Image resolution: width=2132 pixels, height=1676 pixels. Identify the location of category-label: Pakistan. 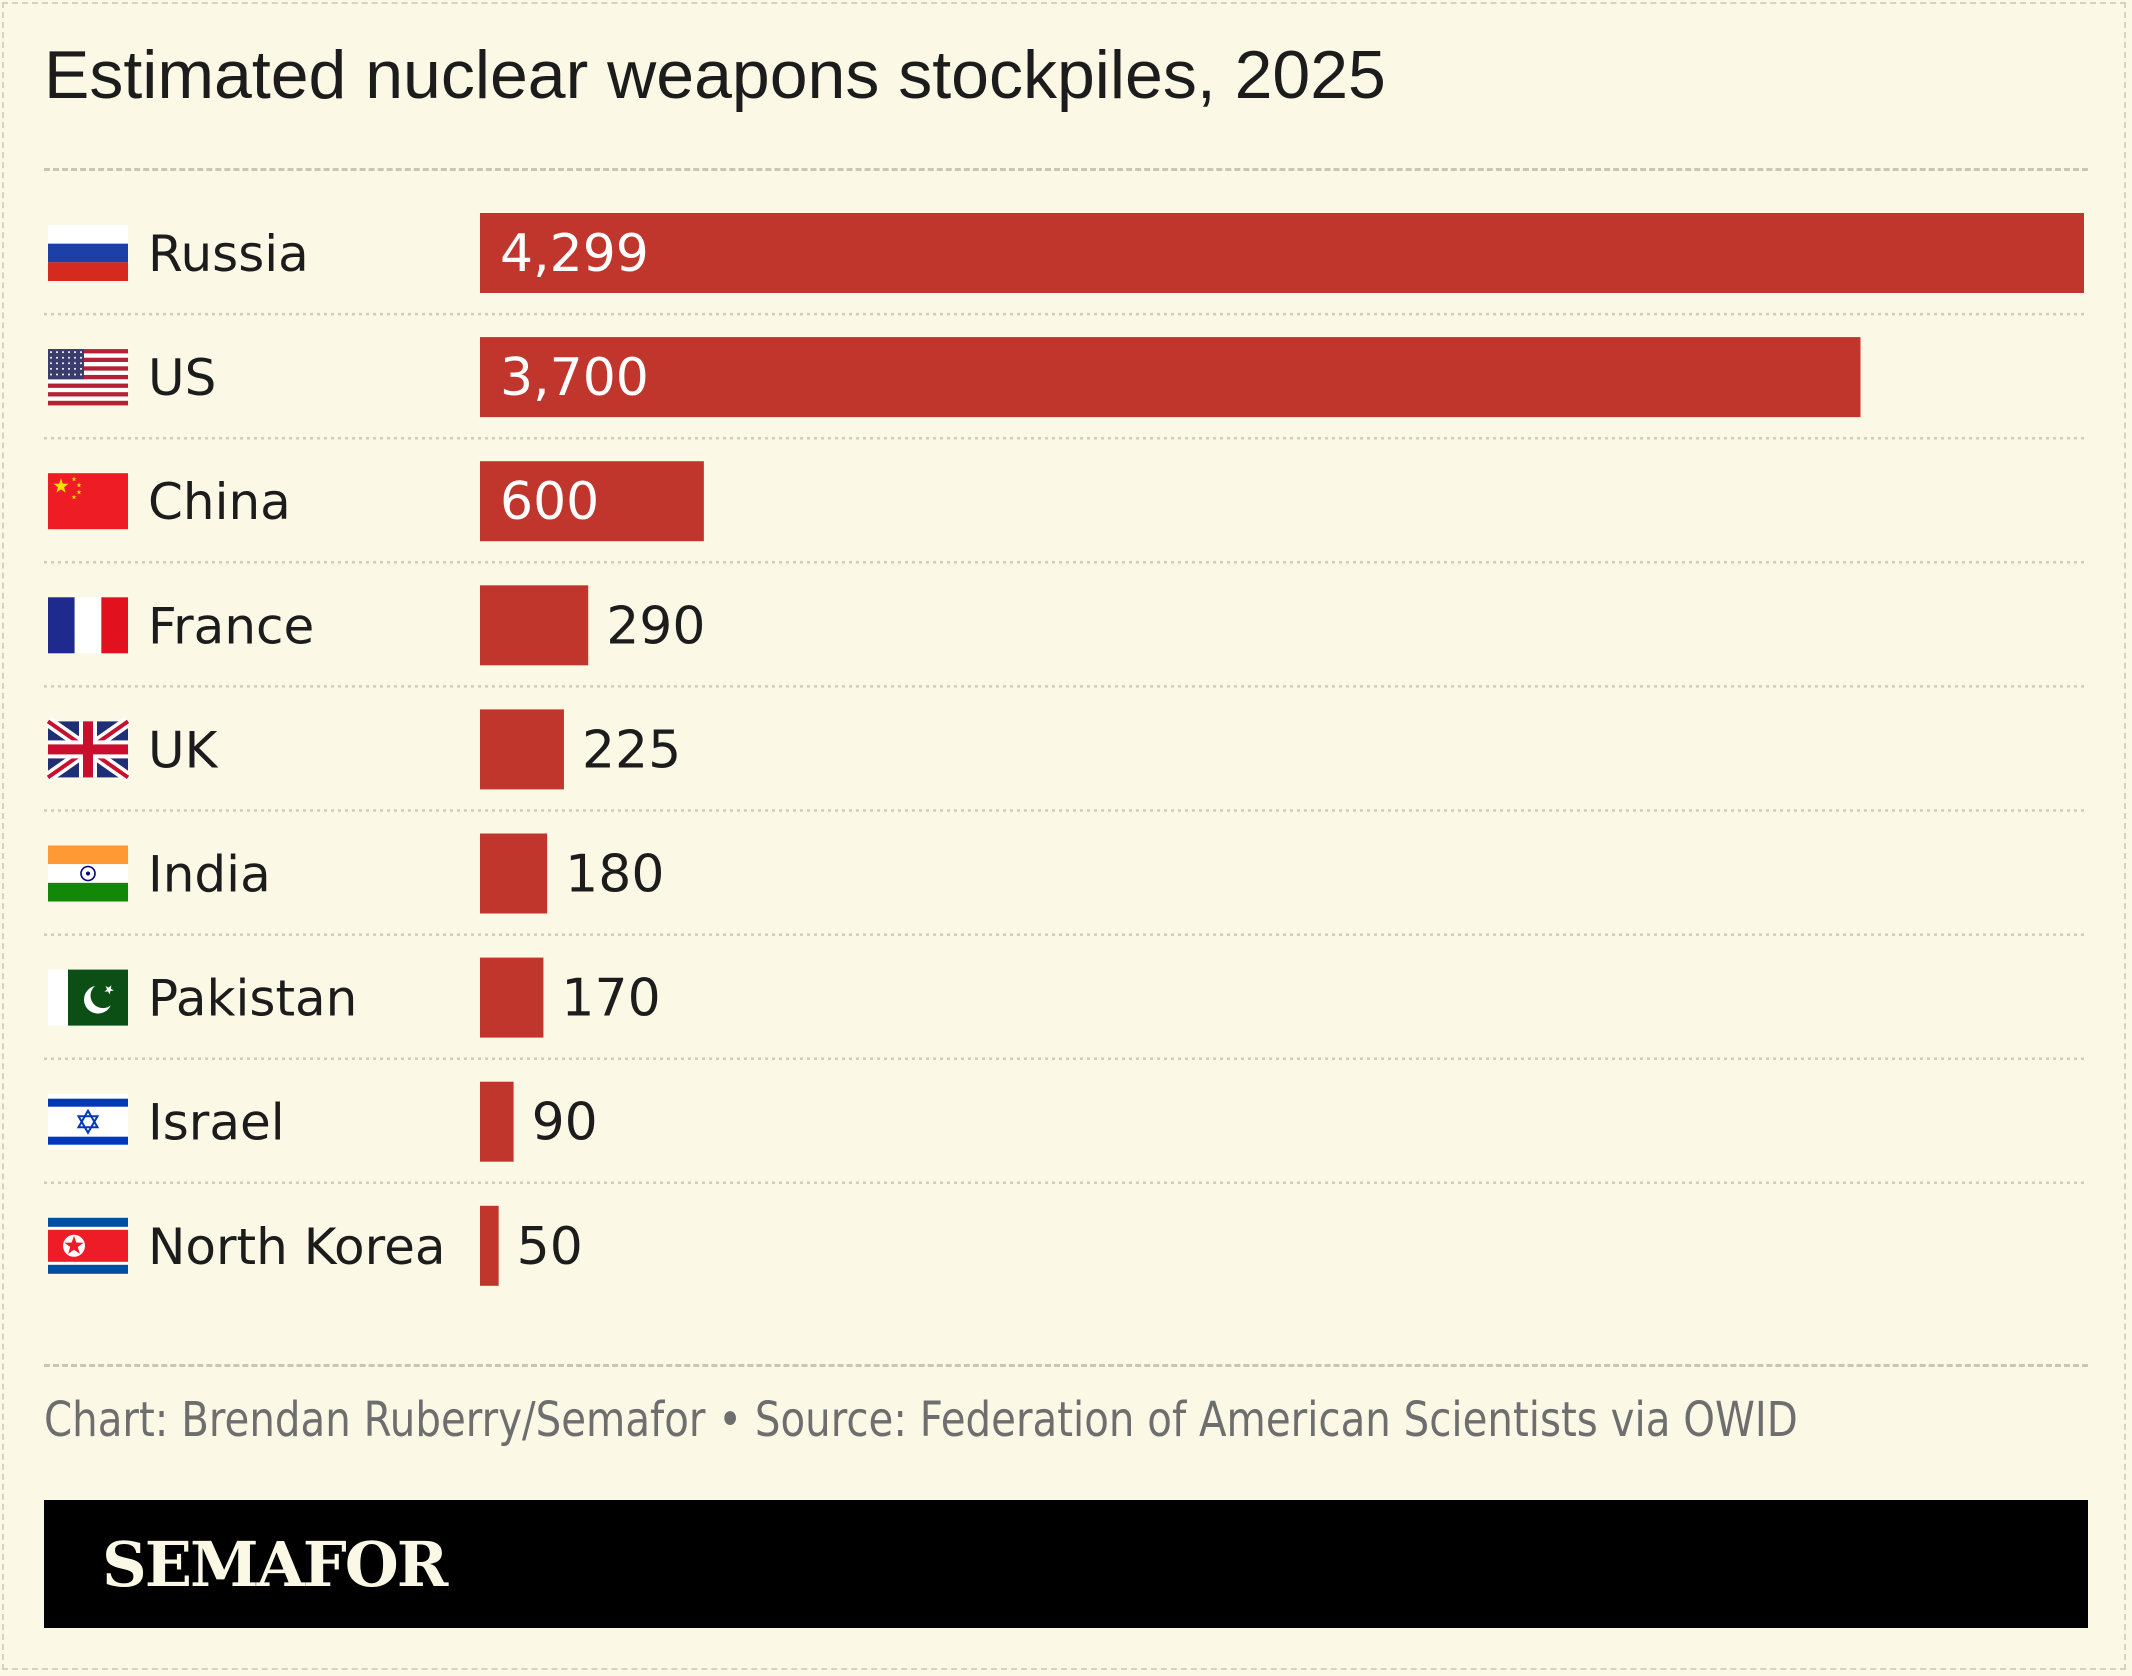
(252, 999).